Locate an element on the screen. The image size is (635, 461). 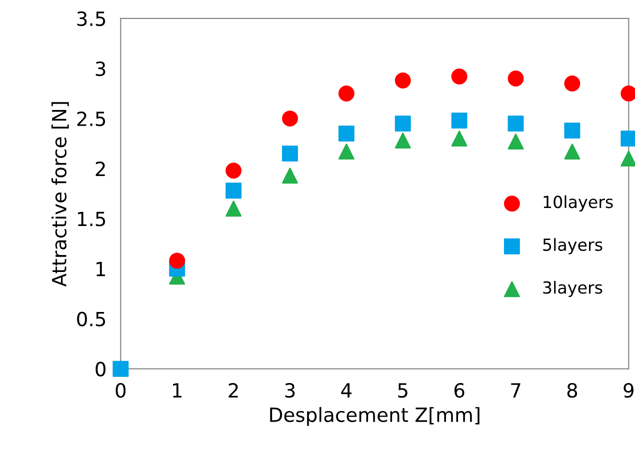
y-tick-label: 3 is located at coordinates (101, 68).